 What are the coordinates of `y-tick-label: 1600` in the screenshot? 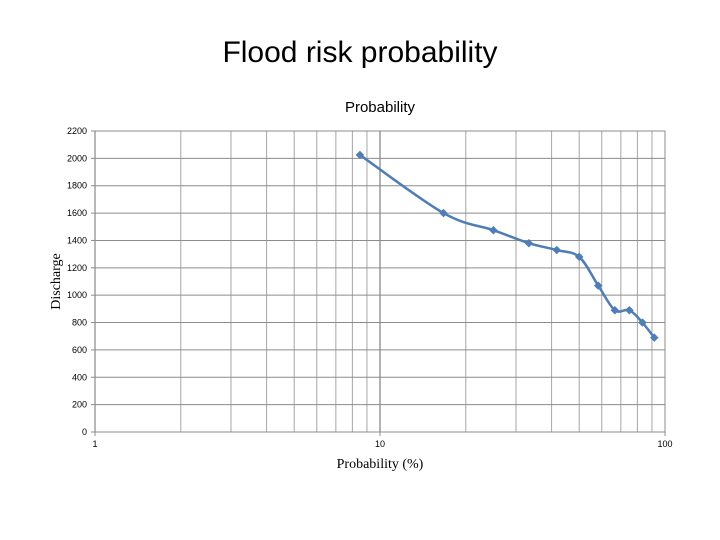 It's located at (77, 213).